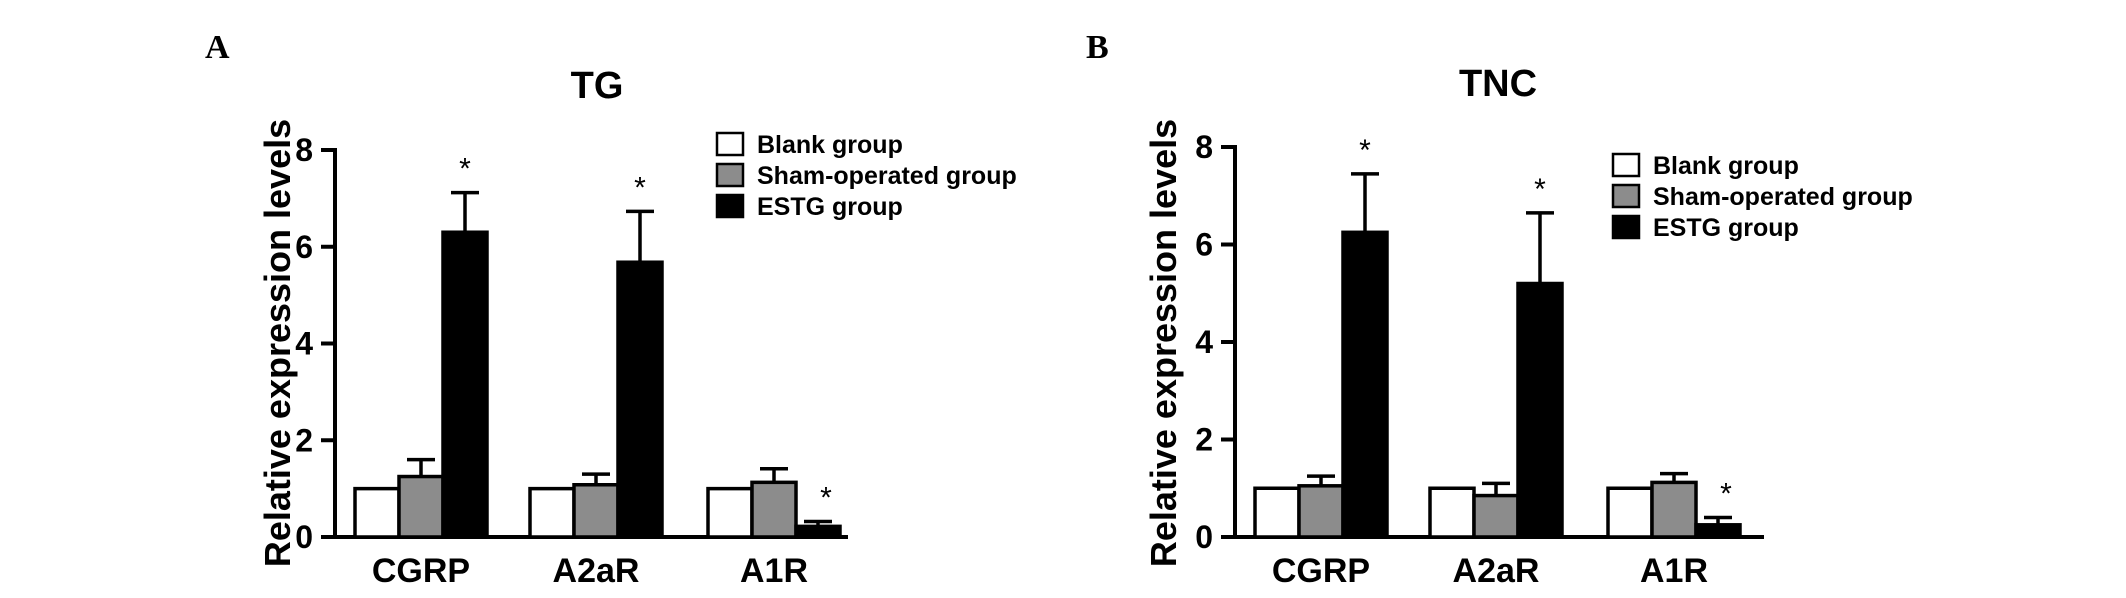 The image size is (2126, 598). Describe the element at coordinates (1496, 571) in the screenshot. I see `panel-b-category-label: A2aR` at that location.